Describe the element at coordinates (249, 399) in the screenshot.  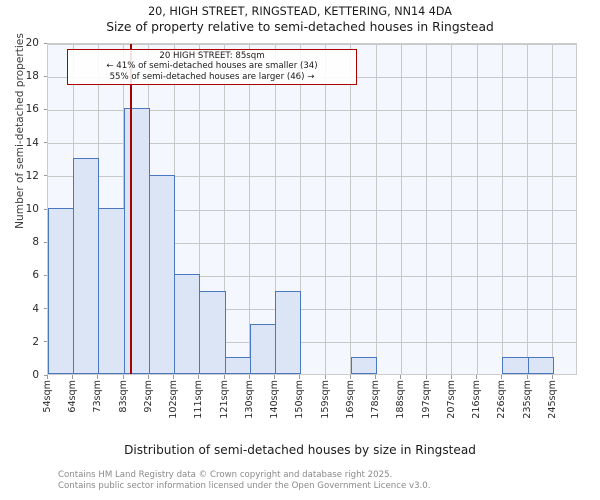
I see `x-axis-tick-label: 130sqm` at that location.